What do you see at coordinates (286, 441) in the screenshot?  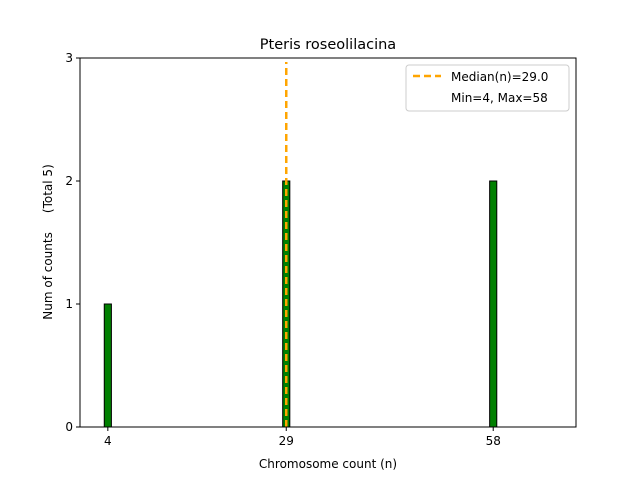 I see `x-tick-label: 29` at bounding box center [286, 441].